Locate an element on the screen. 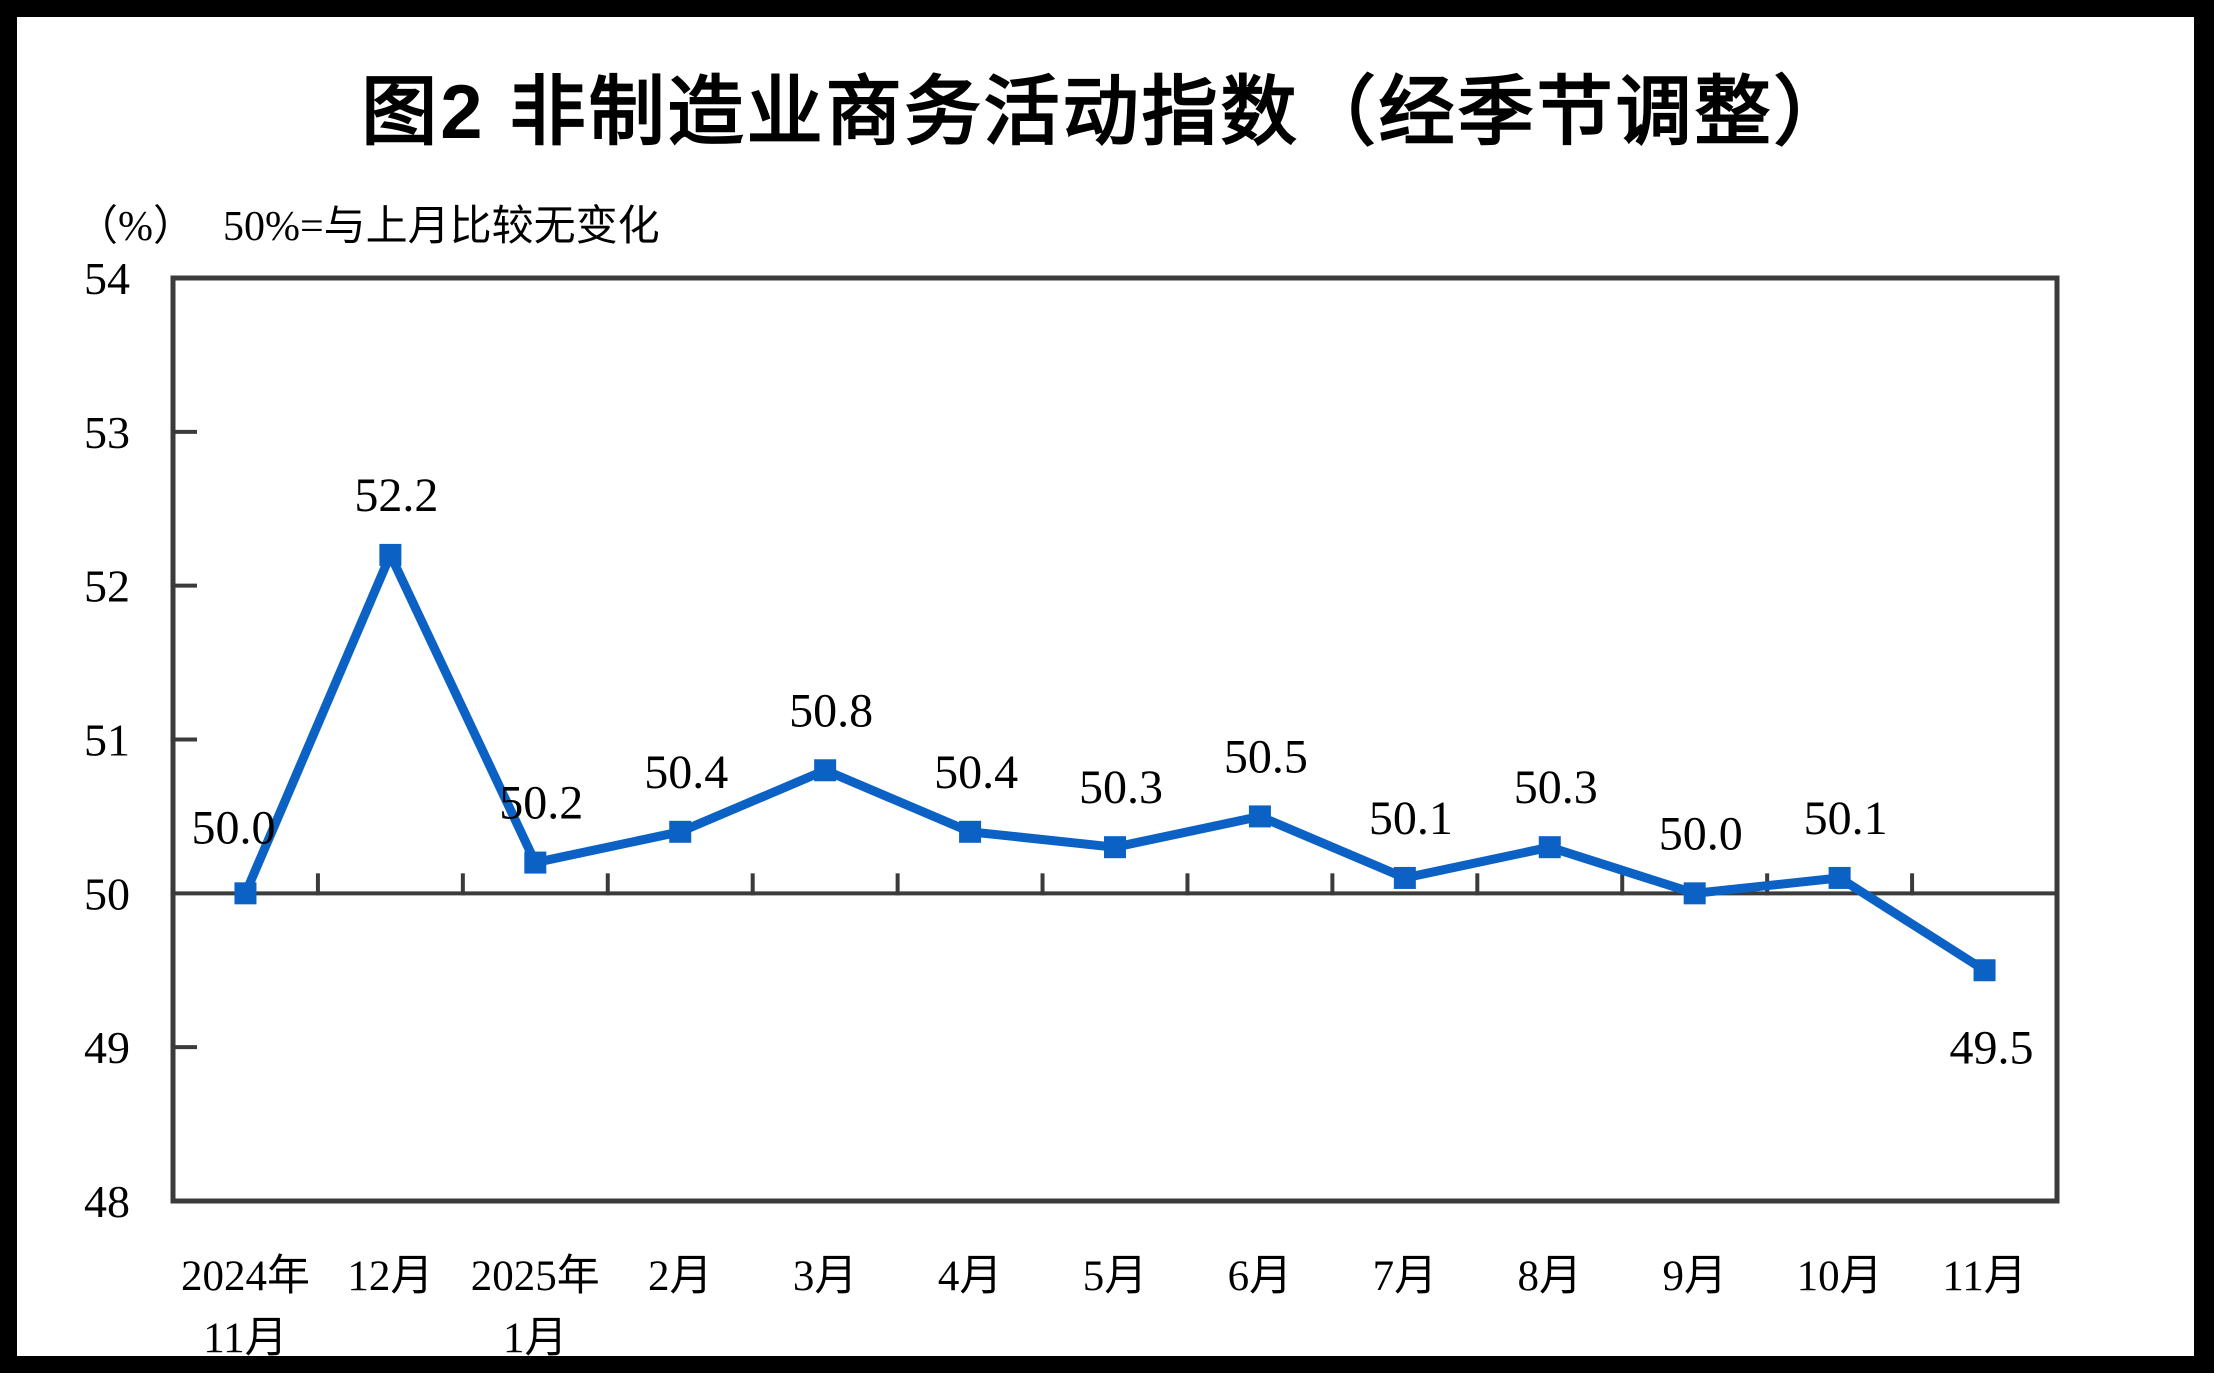  data-point-label: 50.2 is located at coordinates (541, 803).